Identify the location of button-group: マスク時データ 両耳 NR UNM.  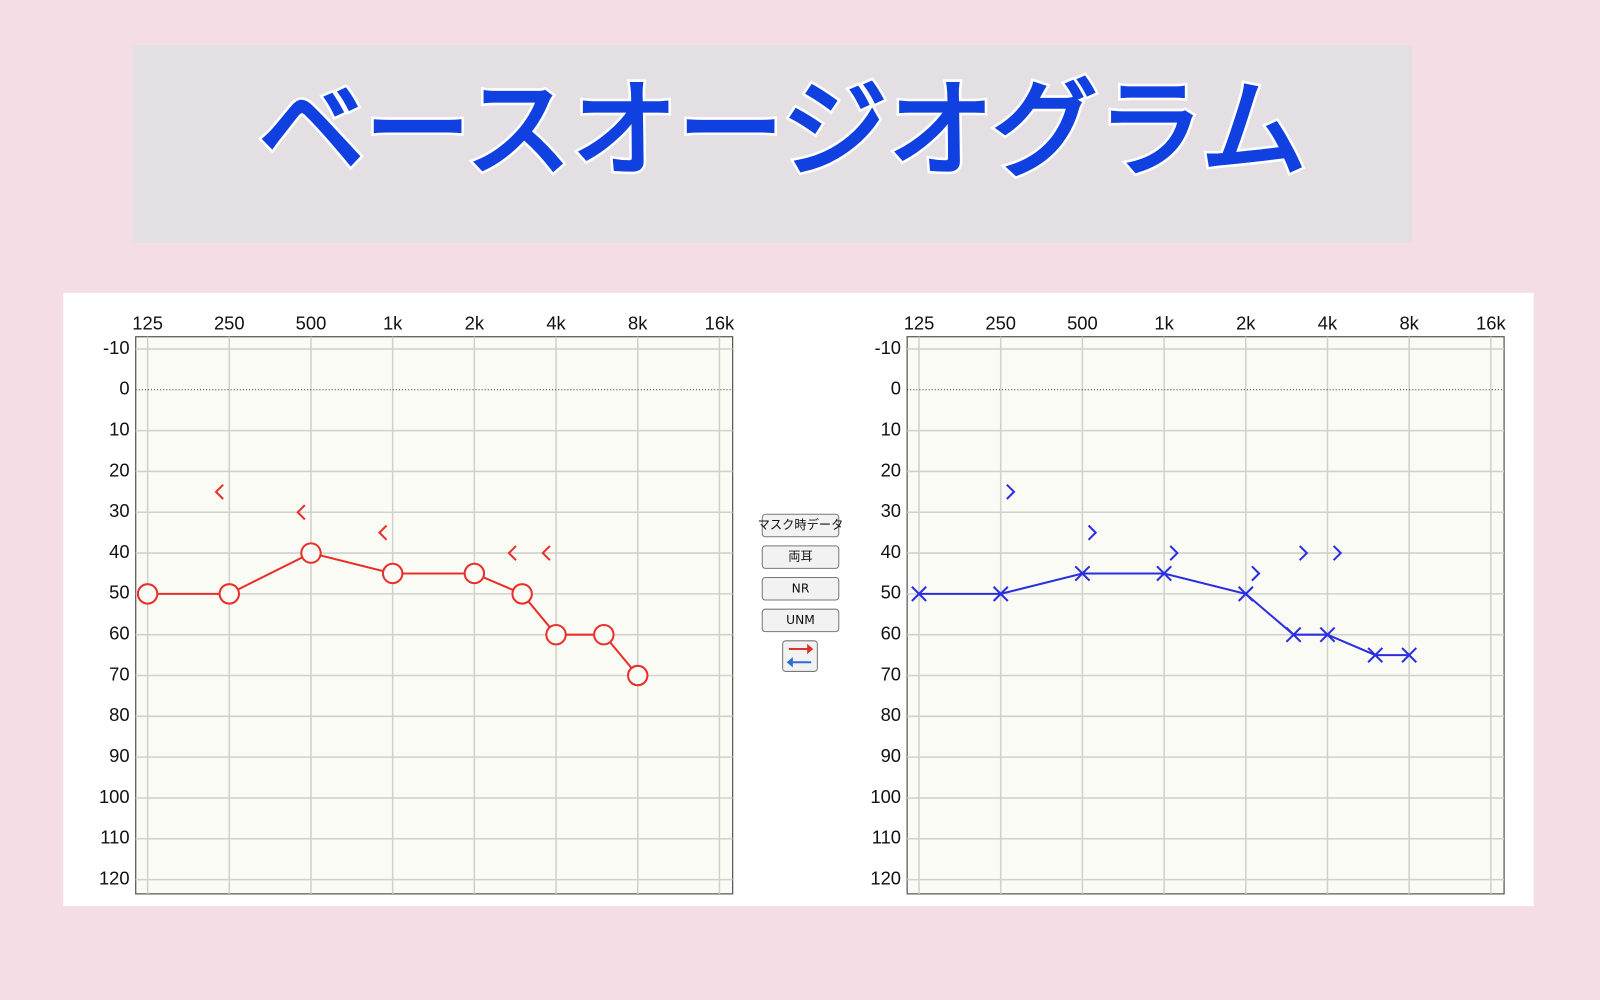
(801, 592).